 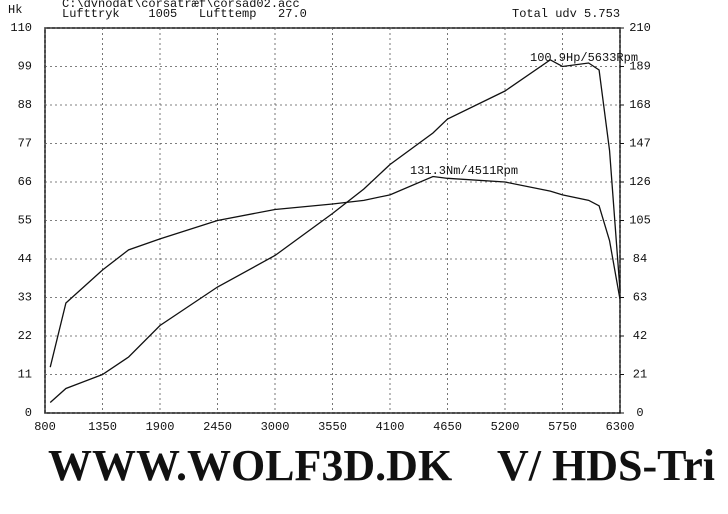 I want to click on y-tick-label: 11, so click(x=25, y=375).